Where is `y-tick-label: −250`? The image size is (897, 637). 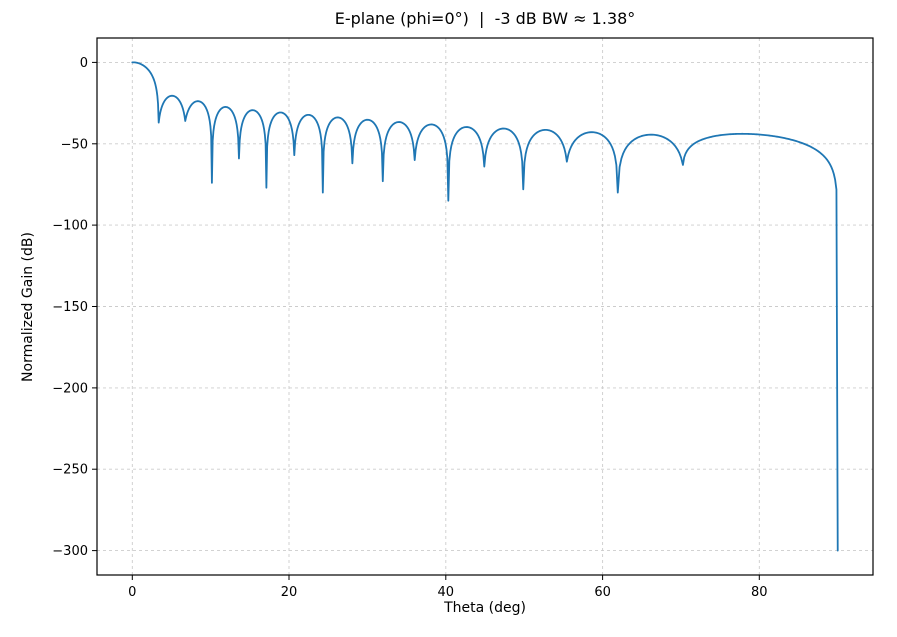
y-tick-label: −250 is located at coordinates (70, 470).